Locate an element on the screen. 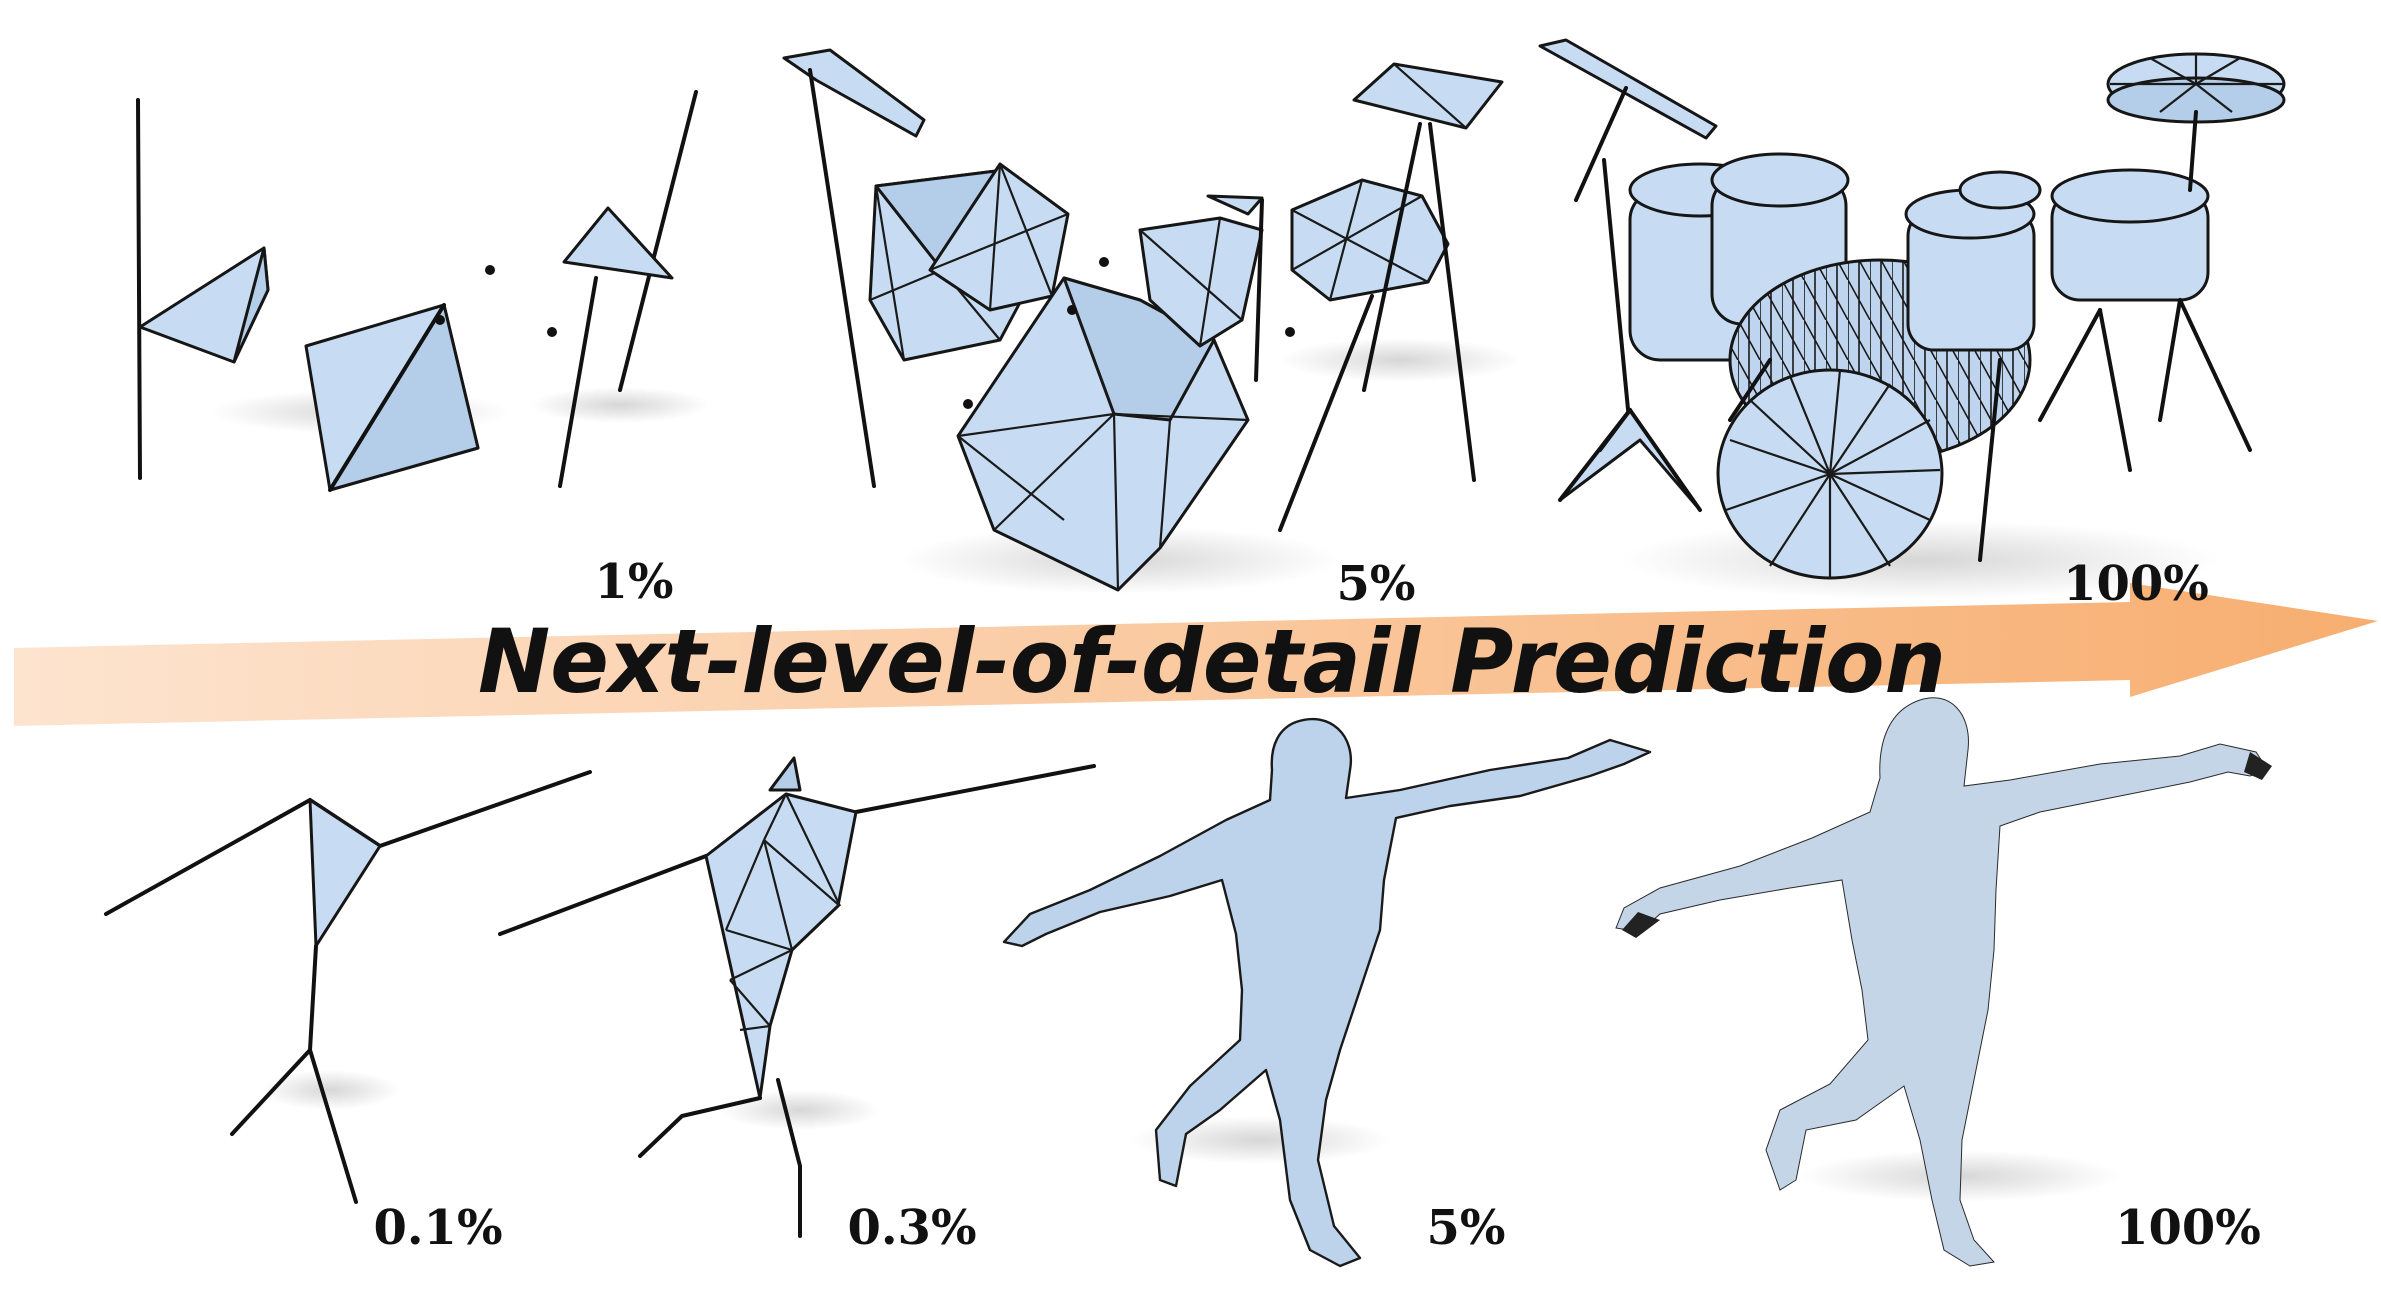  drum-stage-5pct-label: 5% is located at coordinates (1375, 584).